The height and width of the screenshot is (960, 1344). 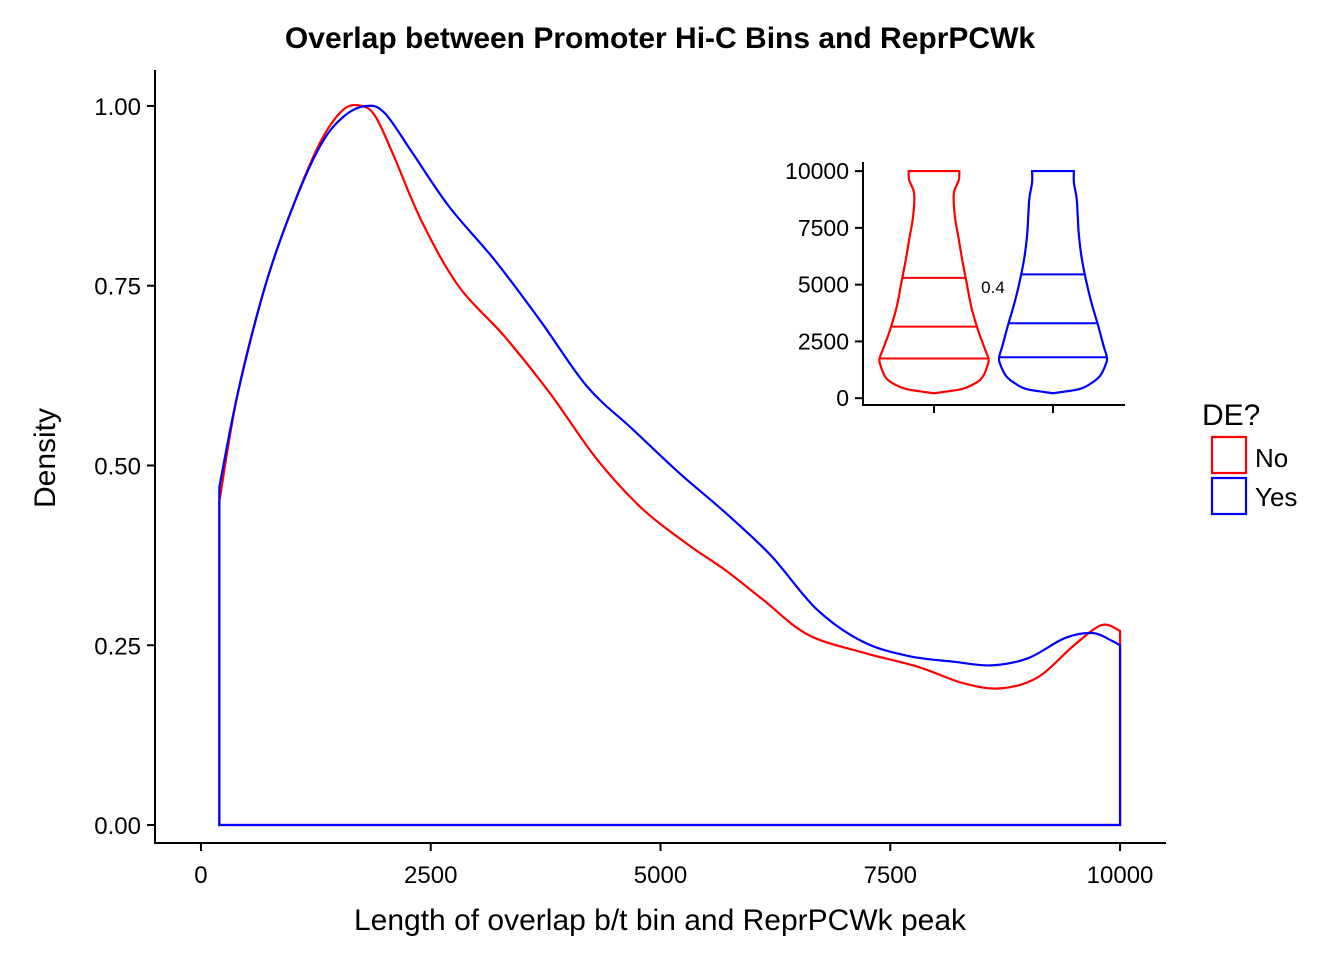 I want to click on legend-title: DE?, so click(x=1231, y=415).